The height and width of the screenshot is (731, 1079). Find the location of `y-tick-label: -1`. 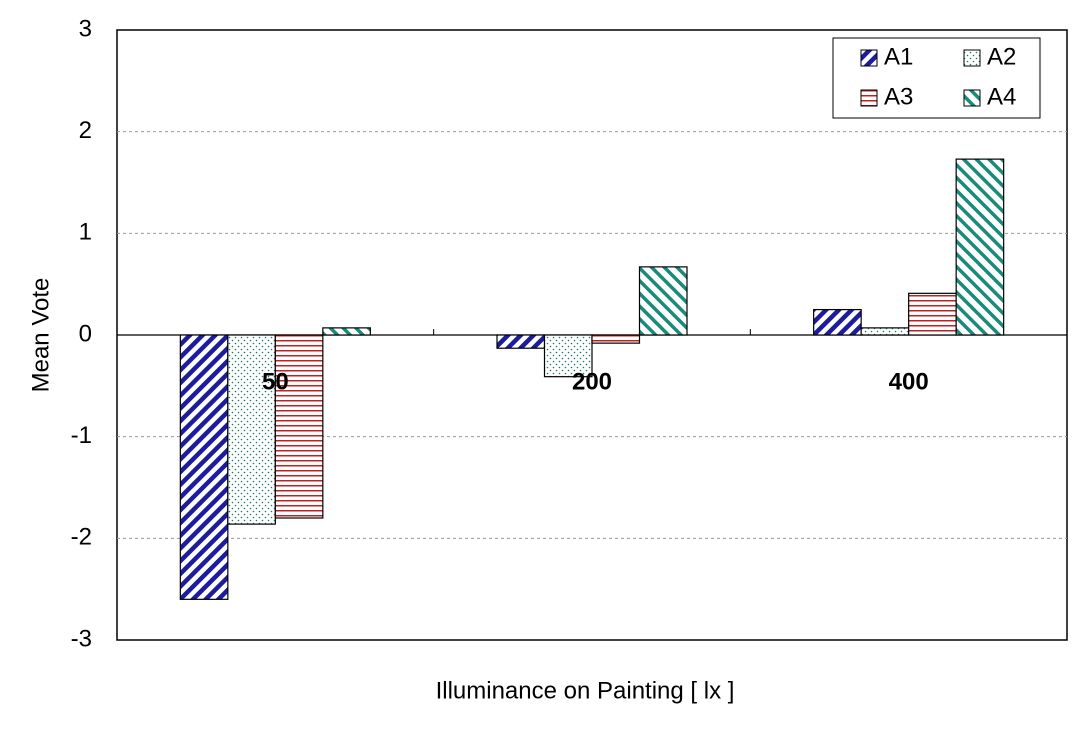

y-tick-label: -1 is located at coordinates (81, 435).